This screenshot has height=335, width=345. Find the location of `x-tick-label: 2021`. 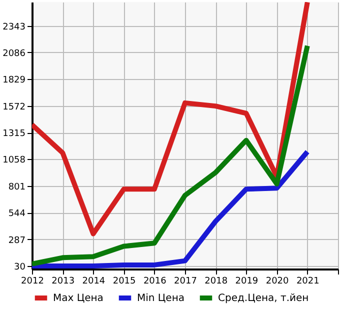

x-tick-label: 2021 is located at coordinates (308, 281).